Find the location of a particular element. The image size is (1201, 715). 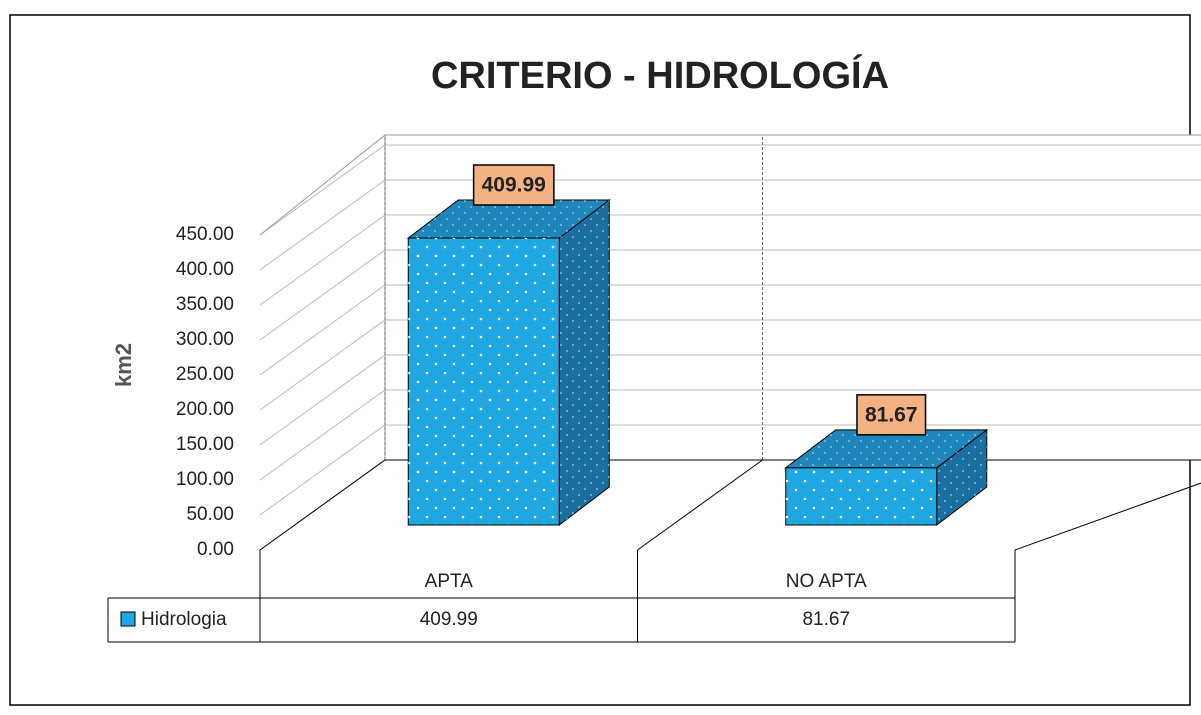

legend-label: Hidrologia is located at coordinates (184, 619).